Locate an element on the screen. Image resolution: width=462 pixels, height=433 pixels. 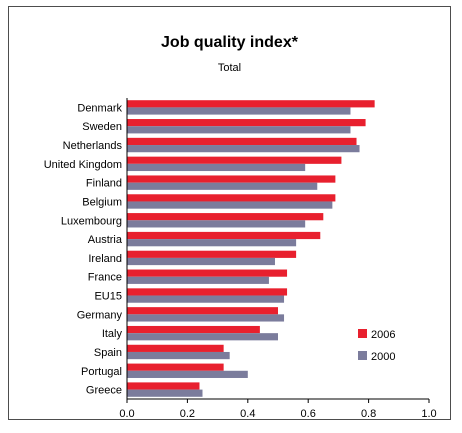
chart-title: Job quality index* is located at coordinates (229, 42).